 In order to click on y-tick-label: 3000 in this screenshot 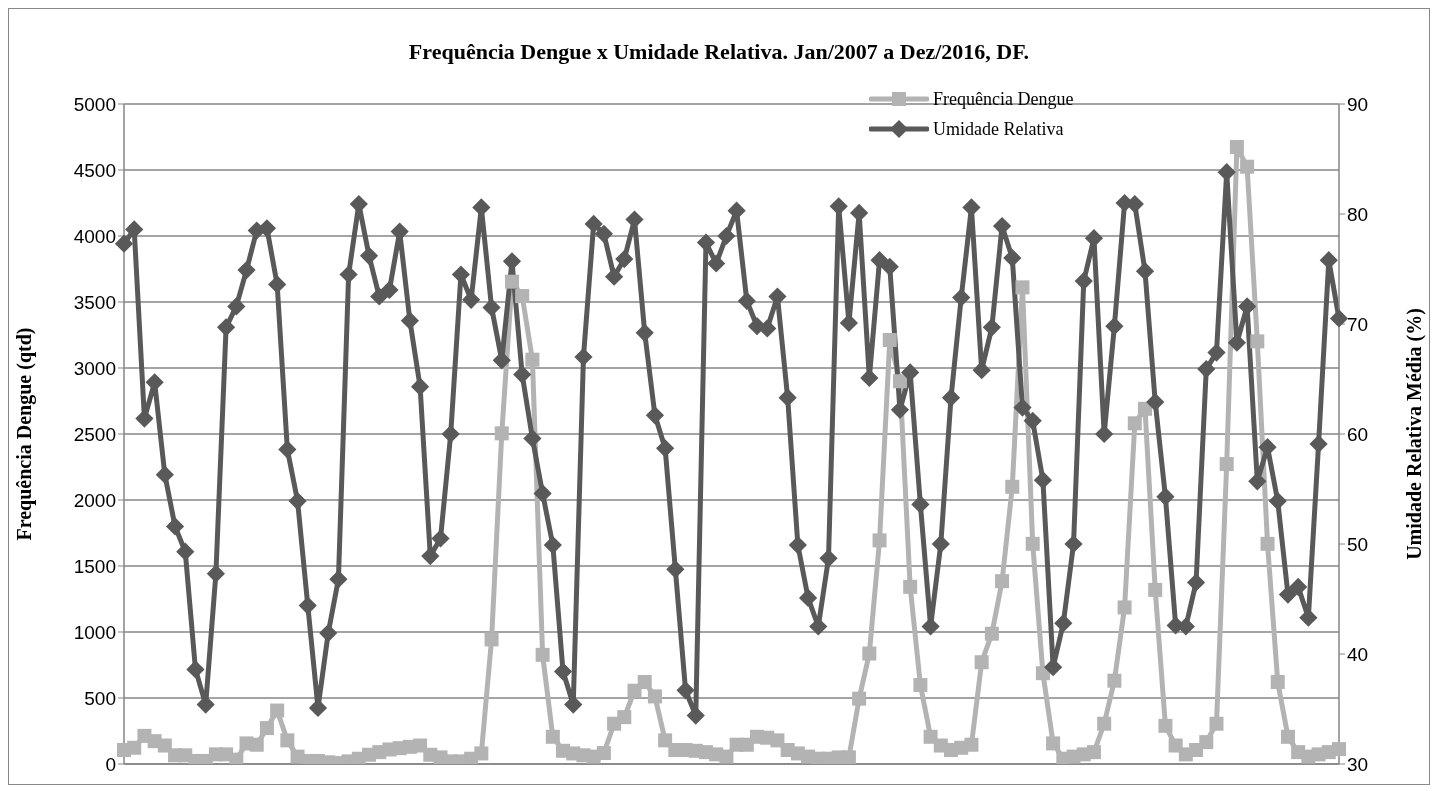, I will do `click(94, 368)`.